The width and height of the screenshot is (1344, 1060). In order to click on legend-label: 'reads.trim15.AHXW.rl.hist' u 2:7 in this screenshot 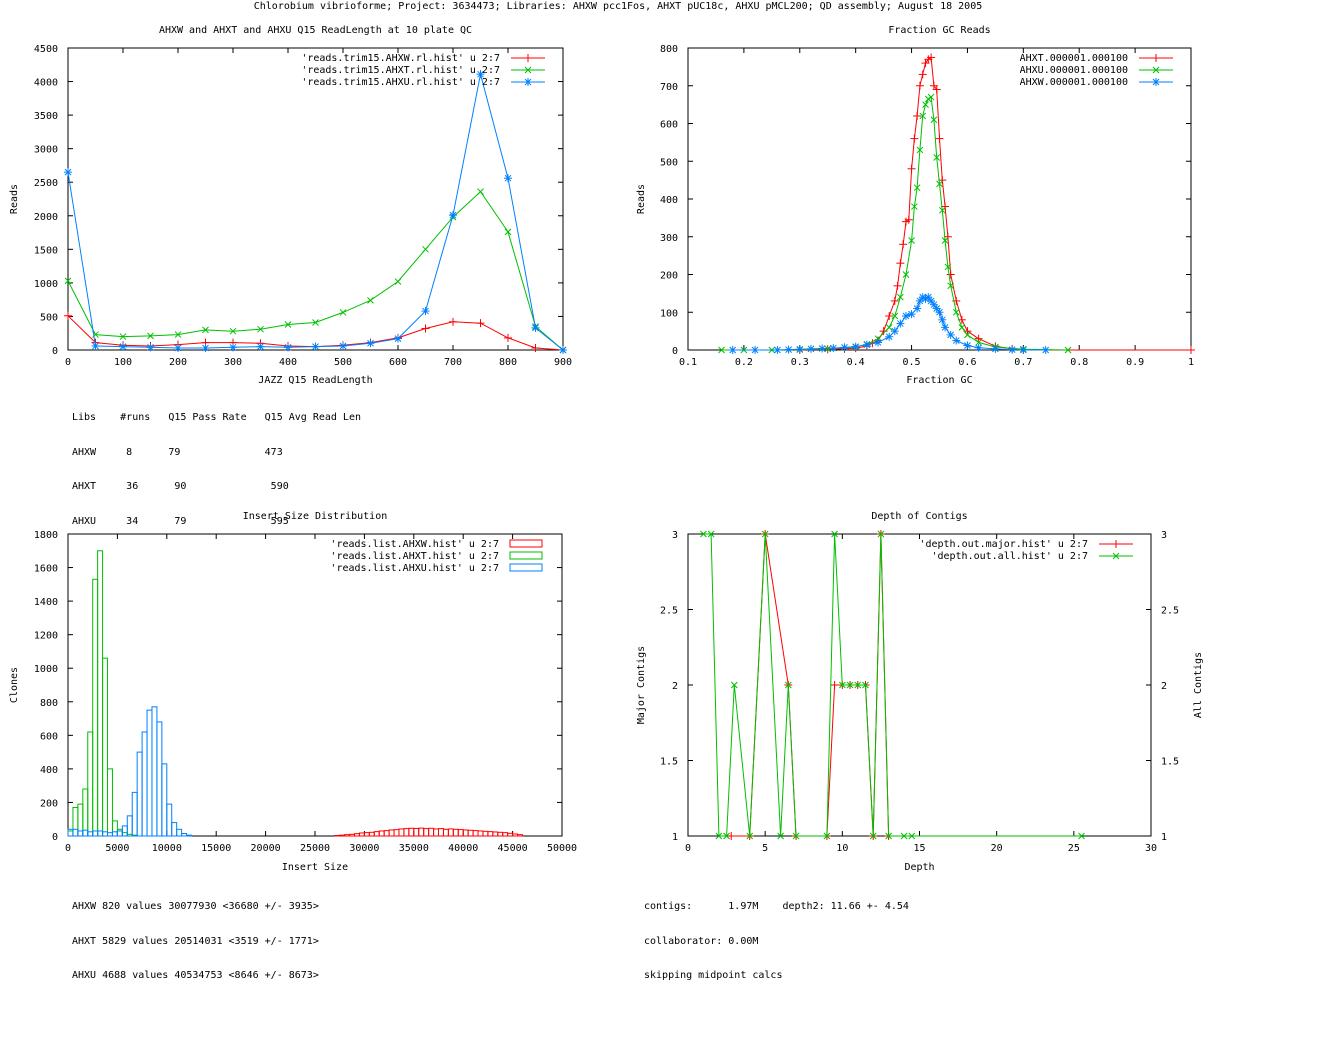, I will do `click(400, 58)`.